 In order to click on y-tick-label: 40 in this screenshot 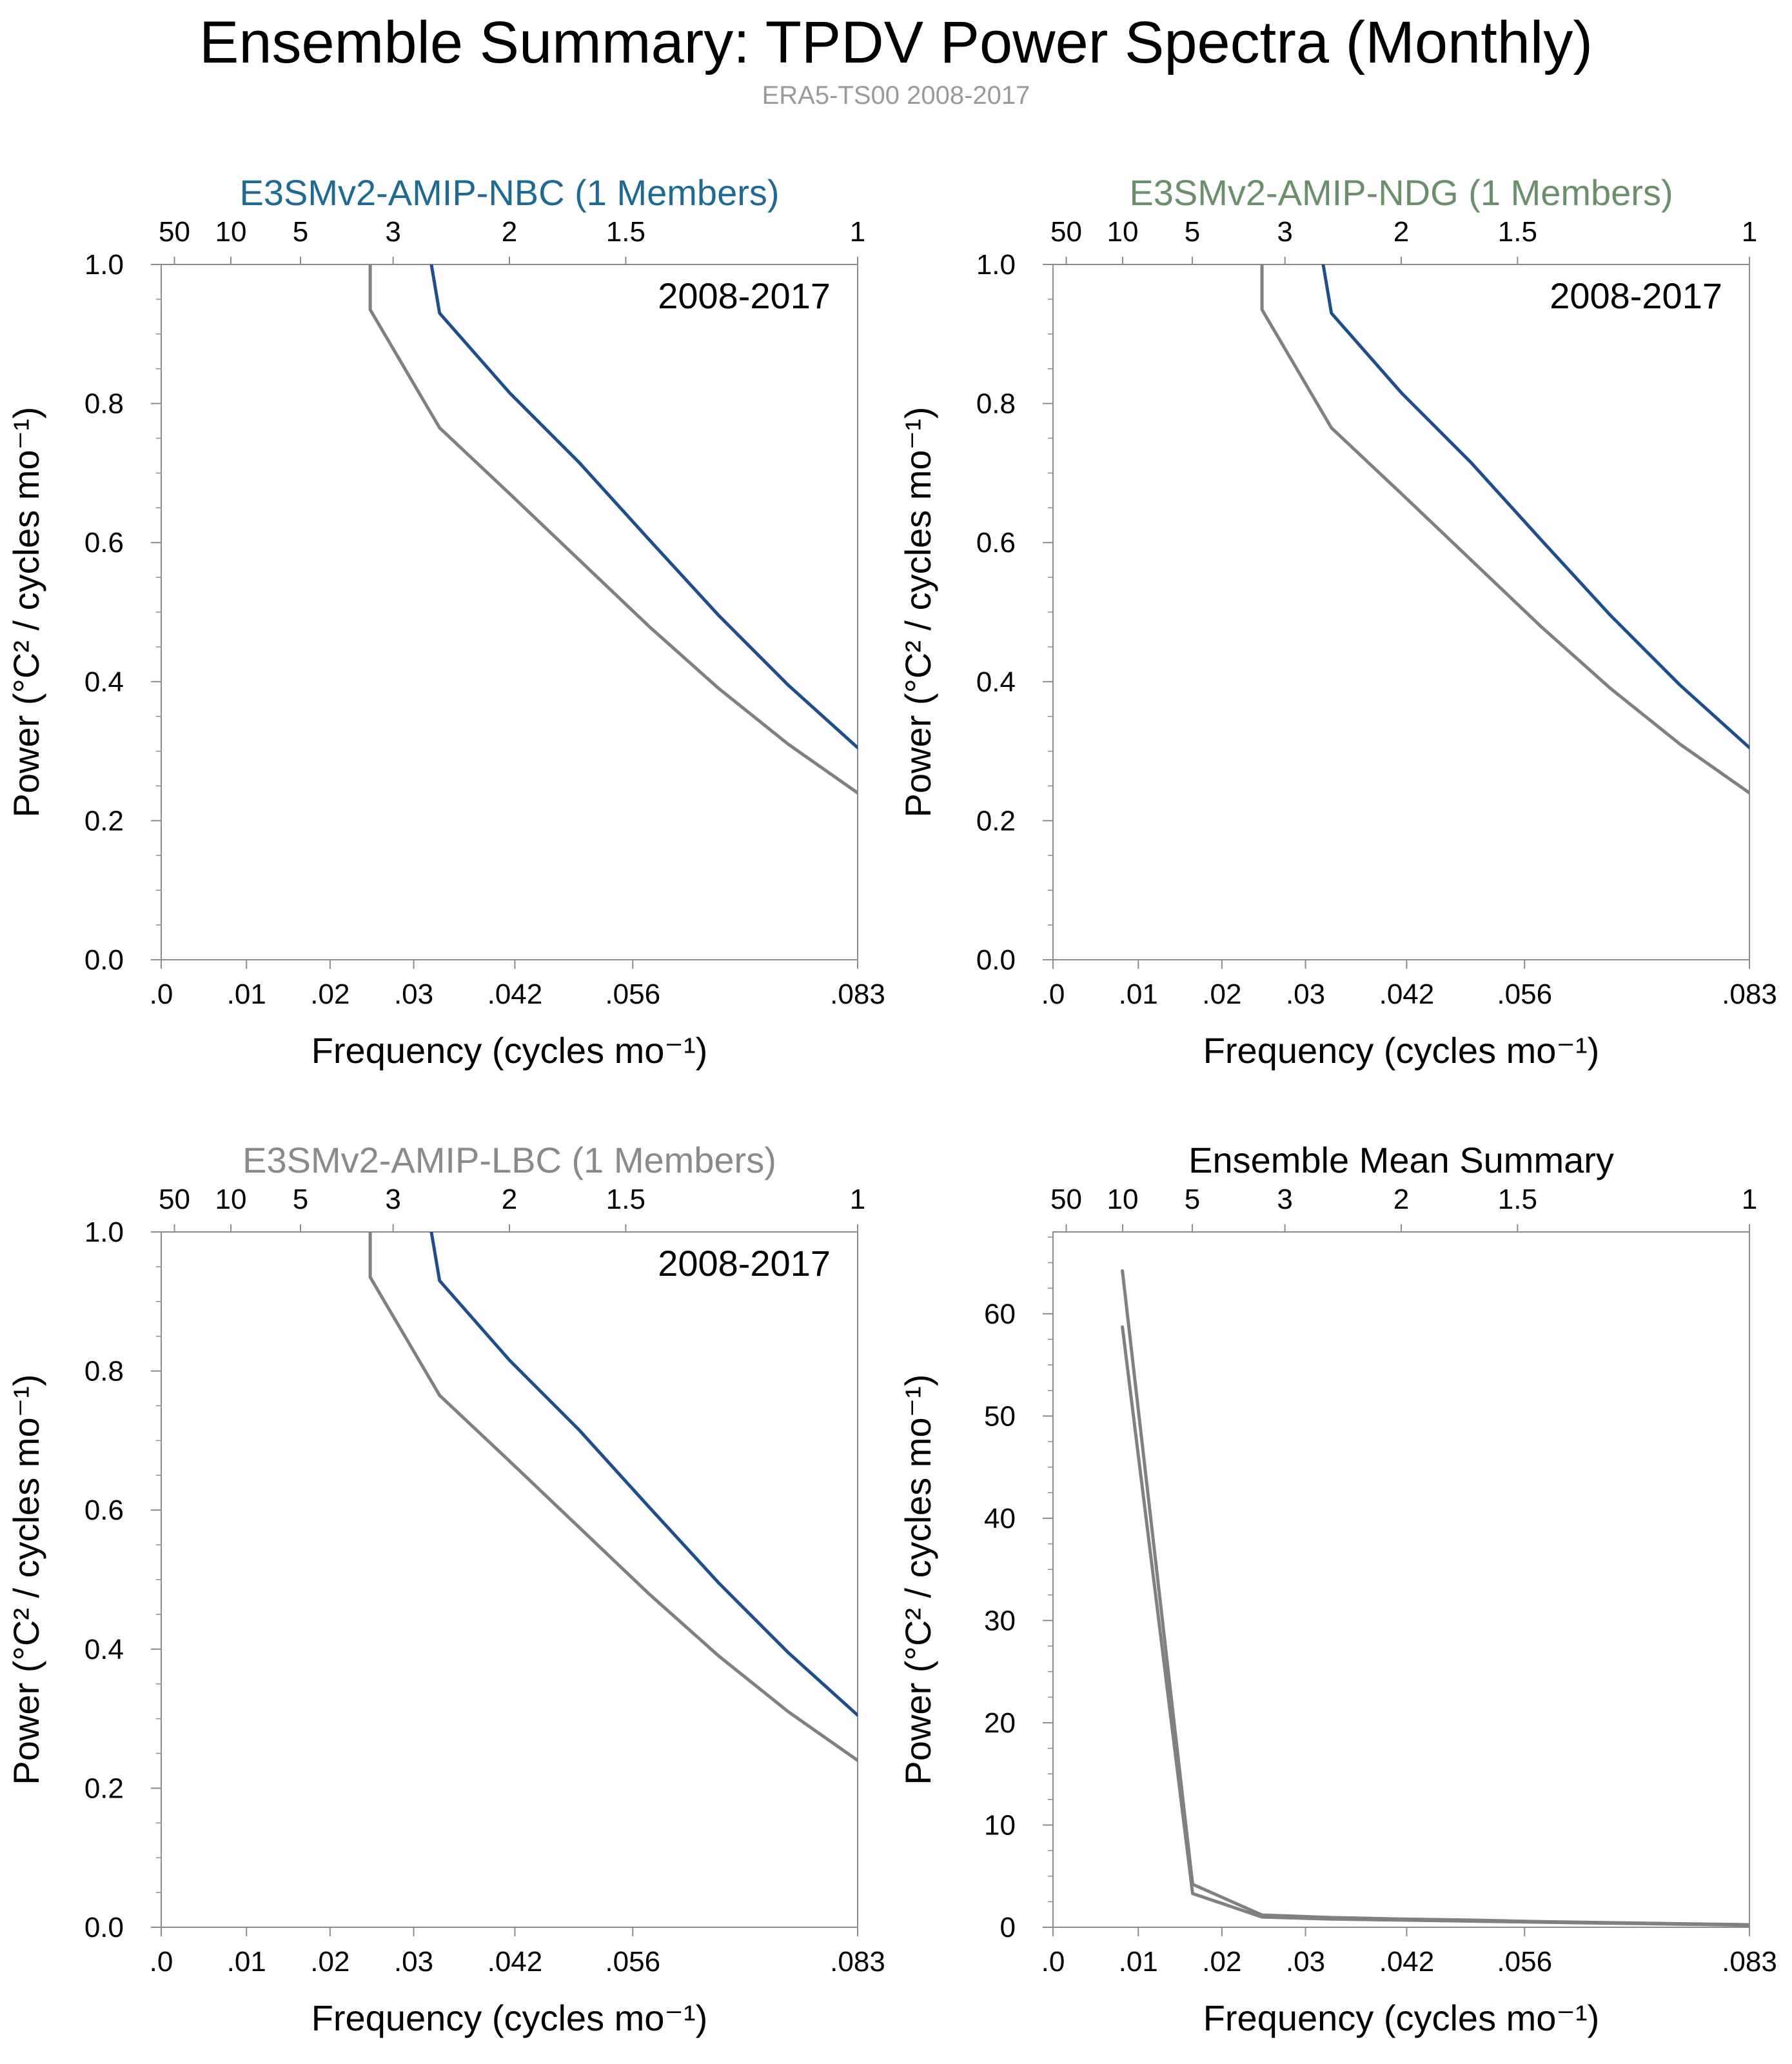, I will do `click(1000, 1518)`.